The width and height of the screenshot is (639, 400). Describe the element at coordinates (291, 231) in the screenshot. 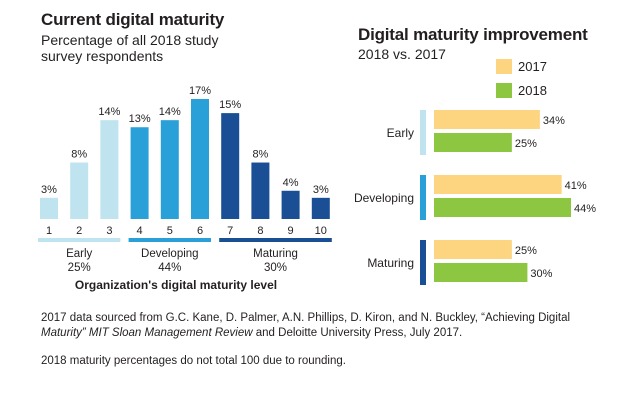

I see `x-tick-label: 9` at that location.